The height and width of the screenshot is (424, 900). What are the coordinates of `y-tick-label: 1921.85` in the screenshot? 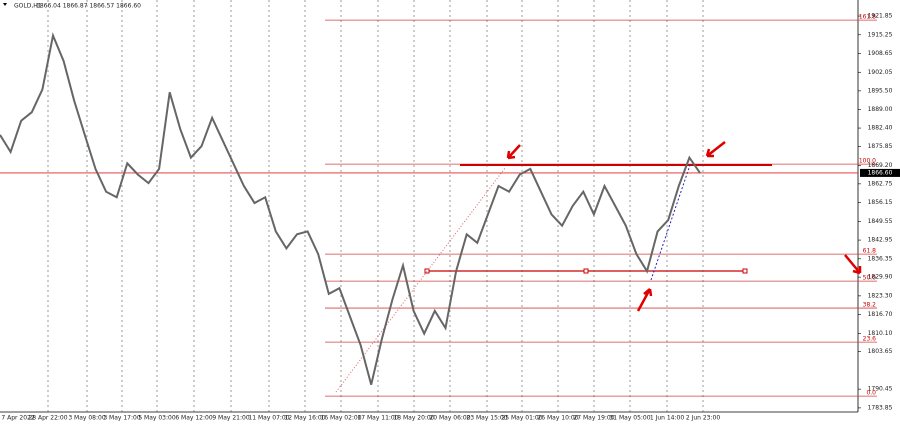 It's located at (880, 16).